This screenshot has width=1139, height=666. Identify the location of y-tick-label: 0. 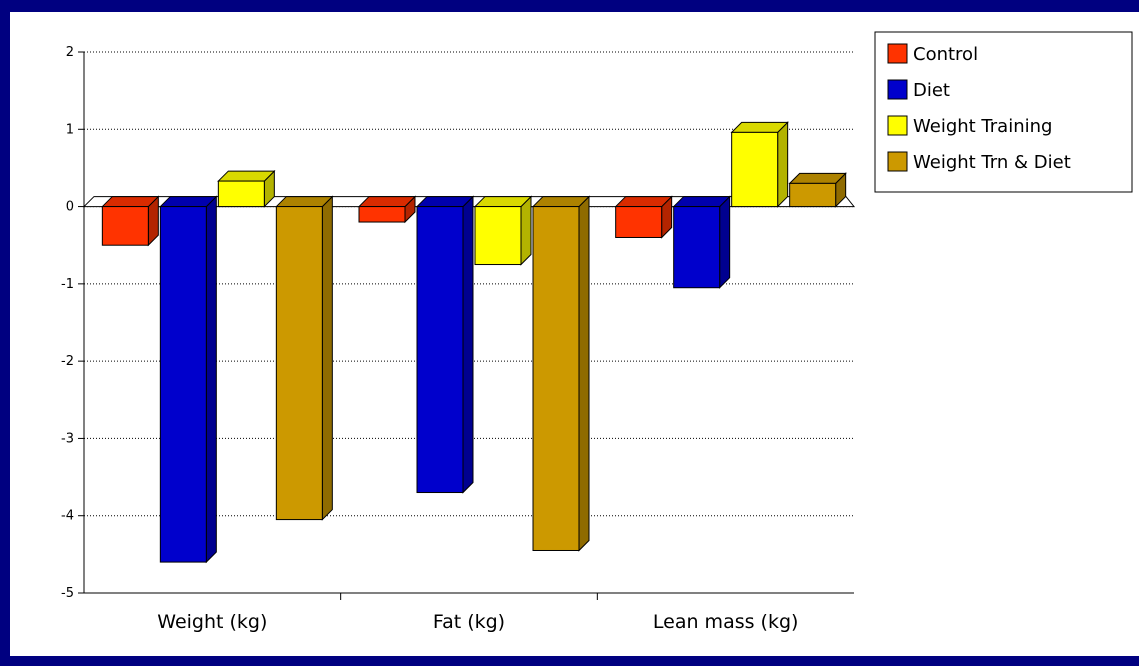
(70, 207).